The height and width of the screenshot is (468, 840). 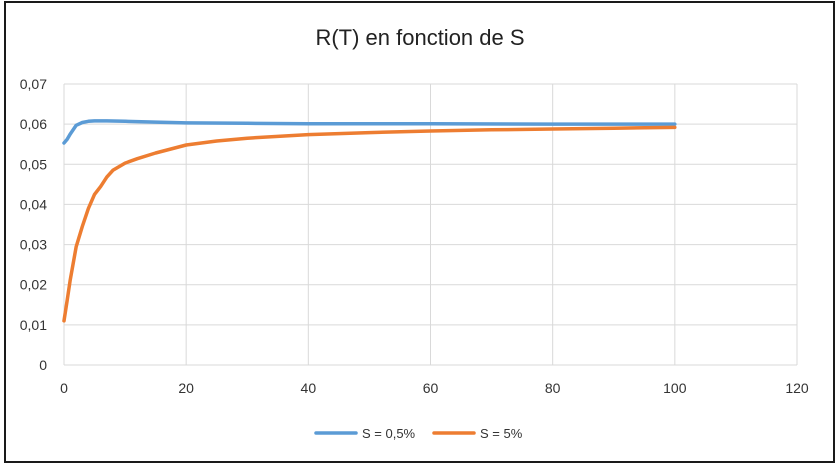 What do you see at coordinates (33, 84) in the screenshot?
I see `y-tick-label: 0,07` at bounding box center [33, 84].